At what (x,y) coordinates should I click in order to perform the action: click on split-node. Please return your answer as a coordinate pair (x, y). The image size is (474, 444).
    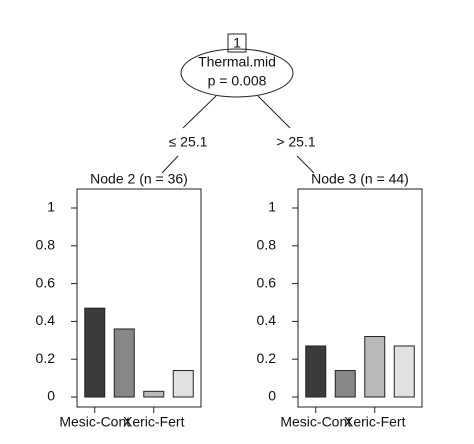
    Looking at the image, I should click on (237, 73).